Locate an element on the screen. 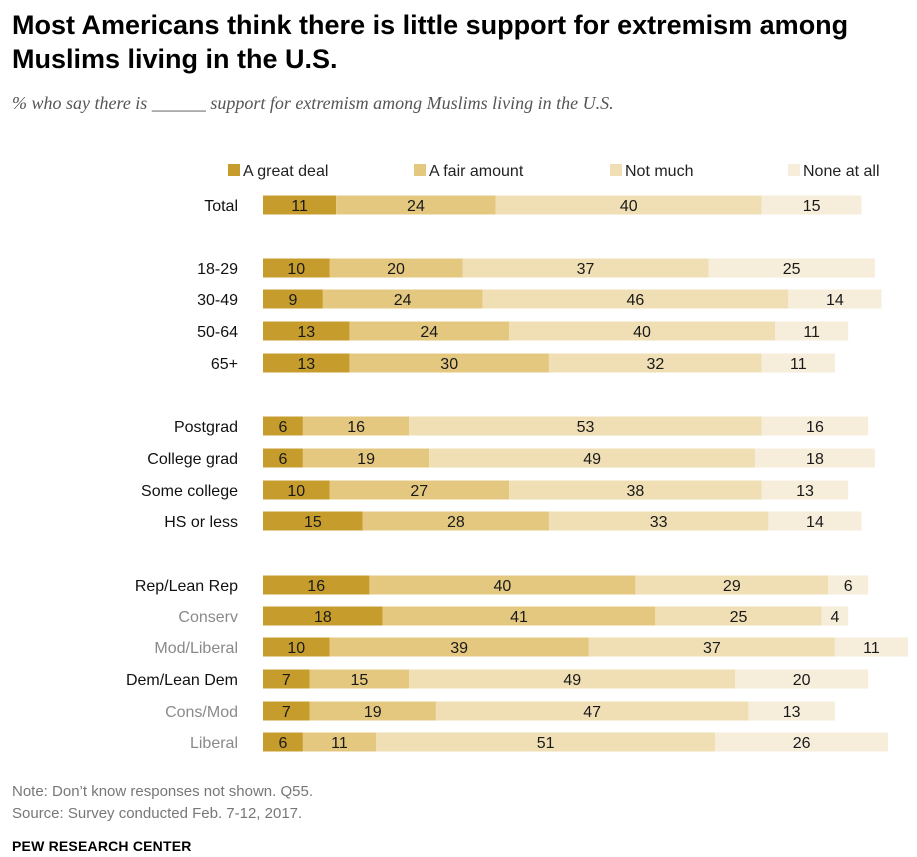  bar-value-label: 19 is located at coordinates (373, 712).